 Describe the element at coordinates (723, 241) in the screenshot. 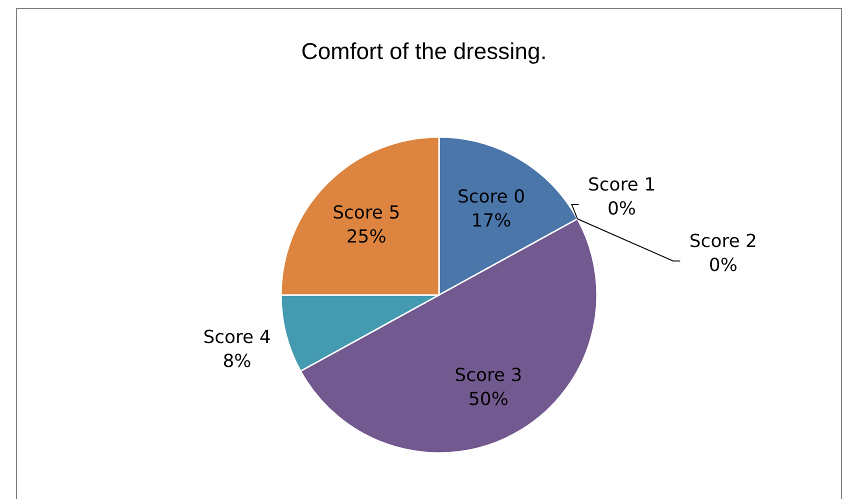

I see `category-label: Score 2` at that location.